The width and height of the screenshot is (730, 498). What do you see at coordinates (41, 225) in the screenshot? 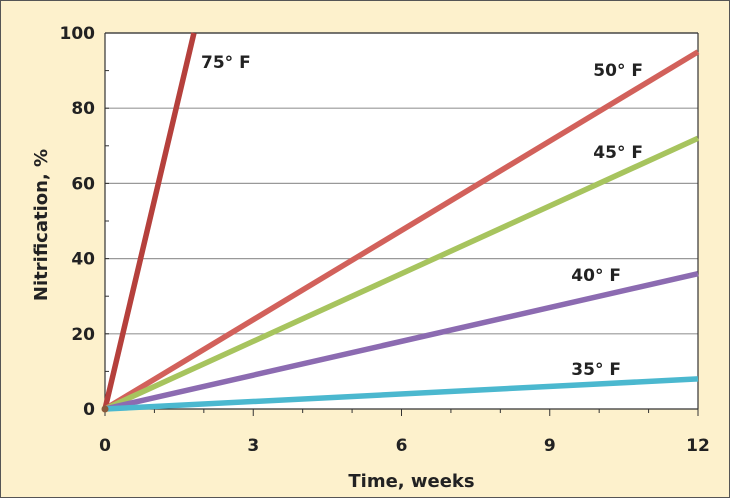
I see `y-axis-title: Nitrification, %` at bounding box center [41, 225].